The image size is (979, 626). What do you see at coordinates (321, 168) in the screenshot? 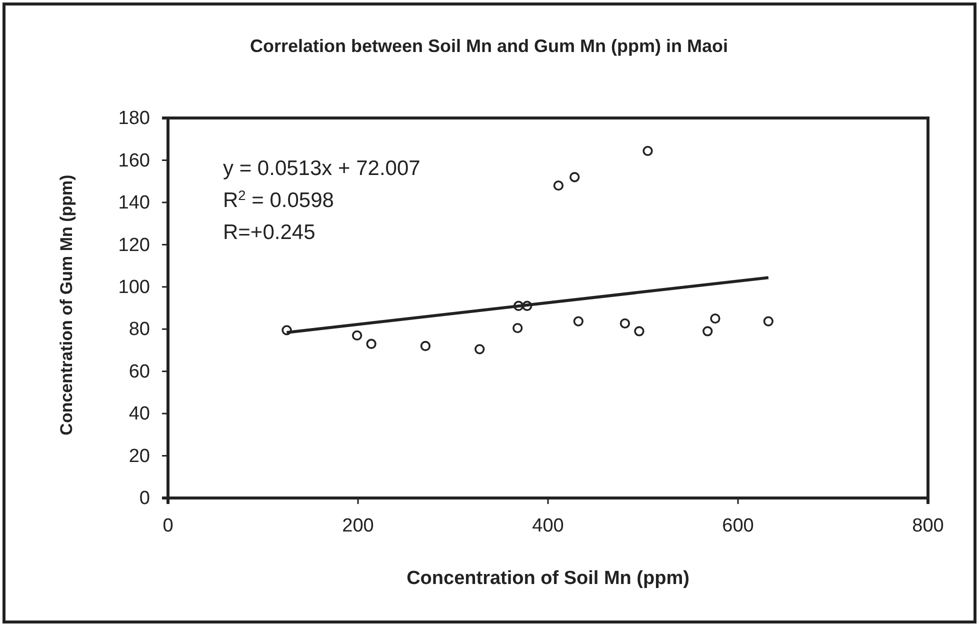
I see `annotation: y = 0.0513x + 72.007` at bounding box center [321, 168].